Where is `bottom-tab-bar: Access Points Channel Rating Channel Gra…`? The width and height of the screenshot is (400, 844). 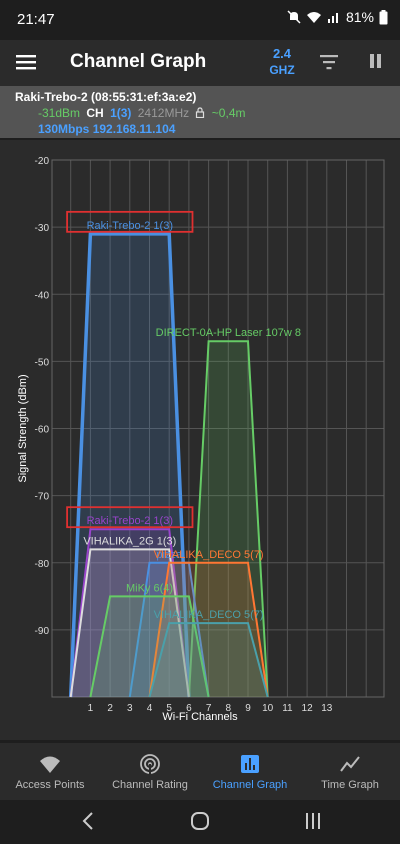
bottom-tab-bar: Access Points Channel Rating Channel Gra… is located at coordinates (200, 771).